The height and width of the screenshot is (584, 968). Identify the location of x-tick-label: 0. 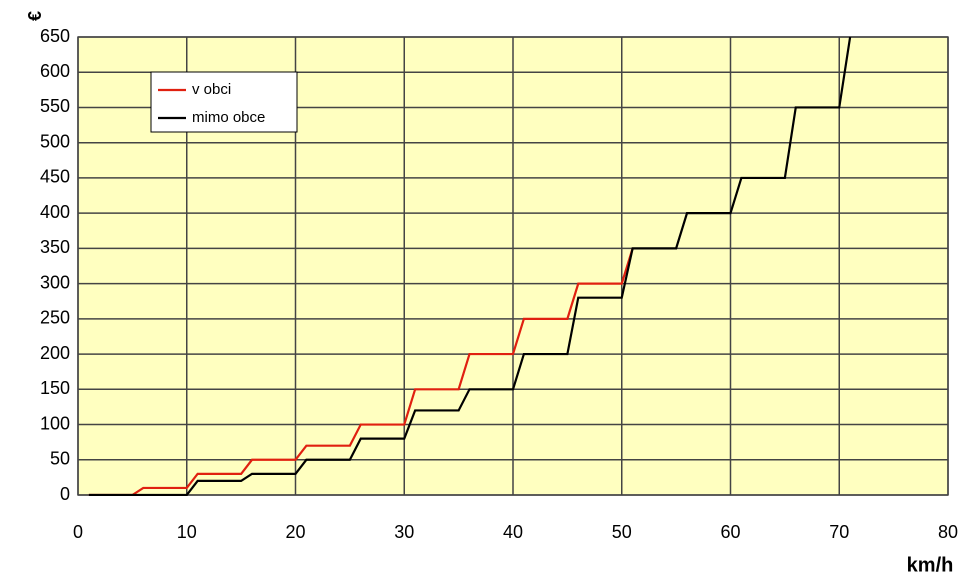
(78, 532).